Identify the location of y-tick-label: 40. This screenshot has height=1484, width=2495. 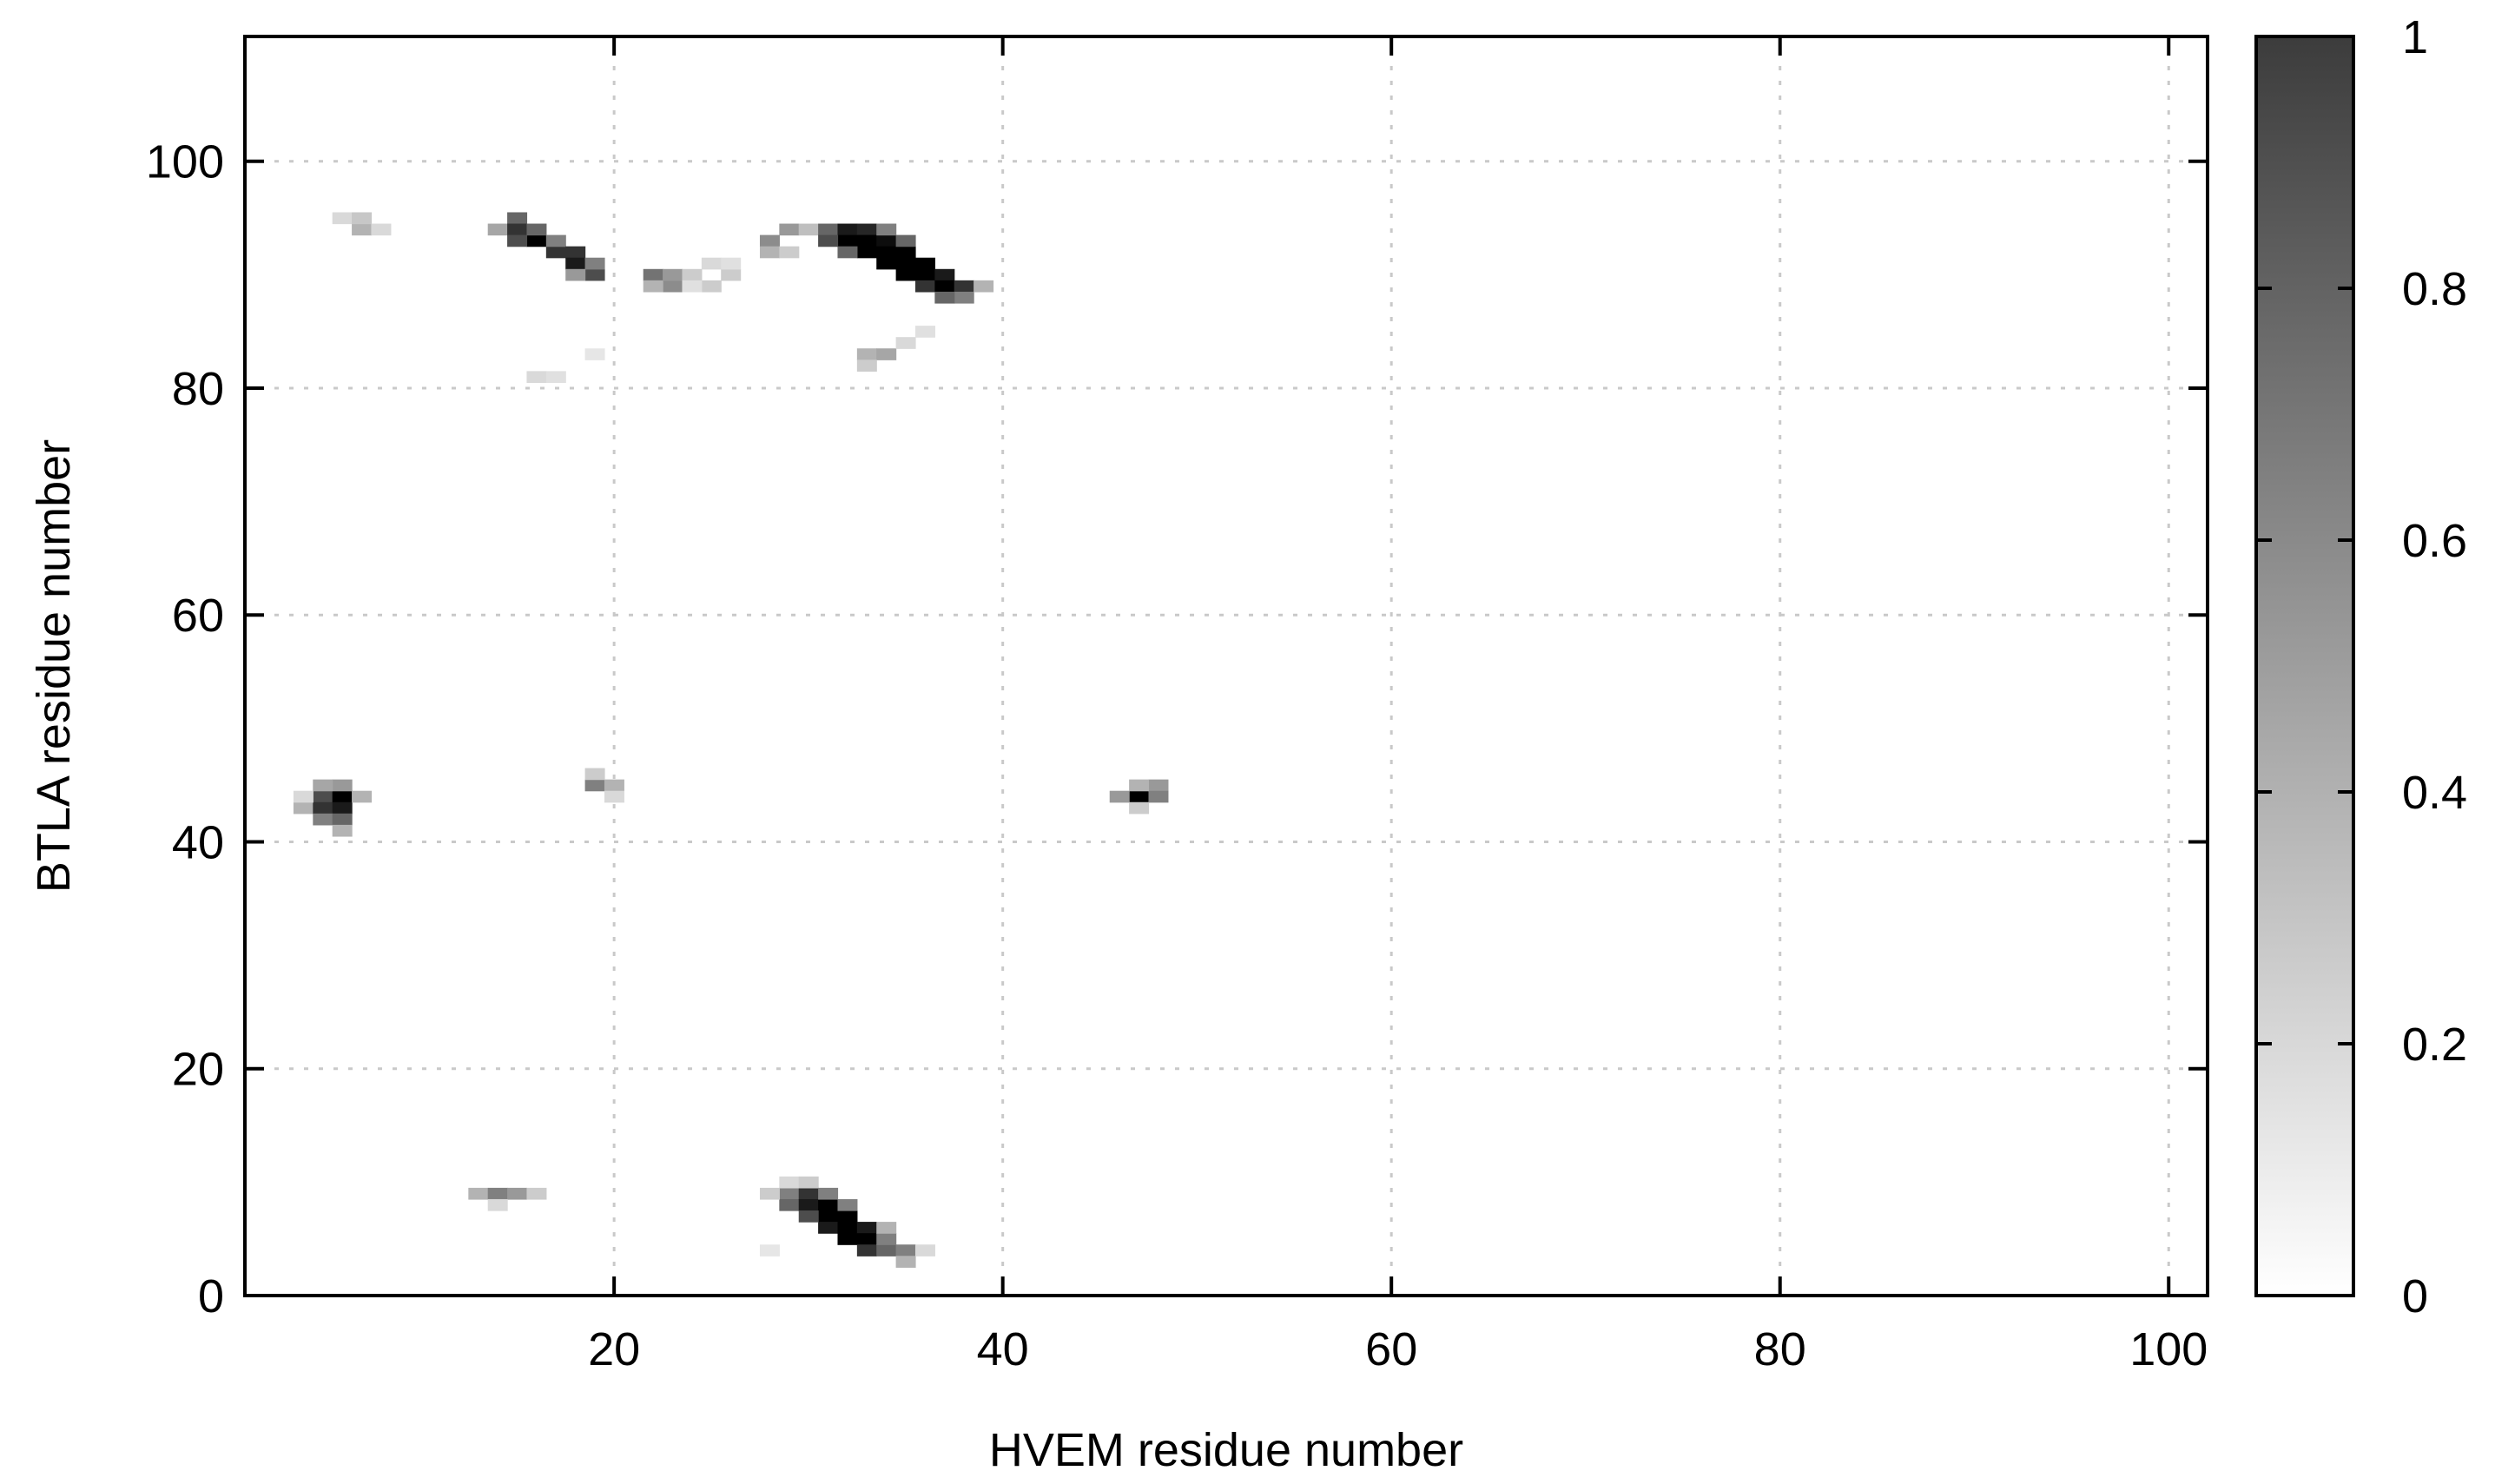
(198, 842).